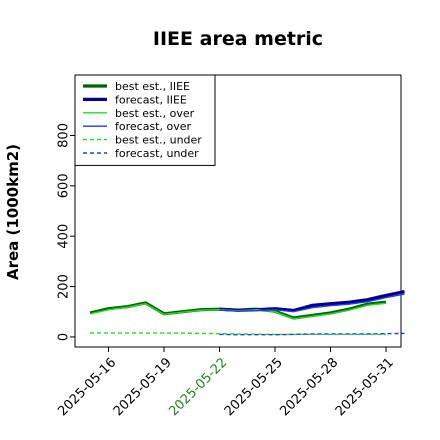  What do you see at coordinates (365, 387) in the screenshot?
I see `x-tick-label-5: 2025-05-31` at bounding box center [365, 387].